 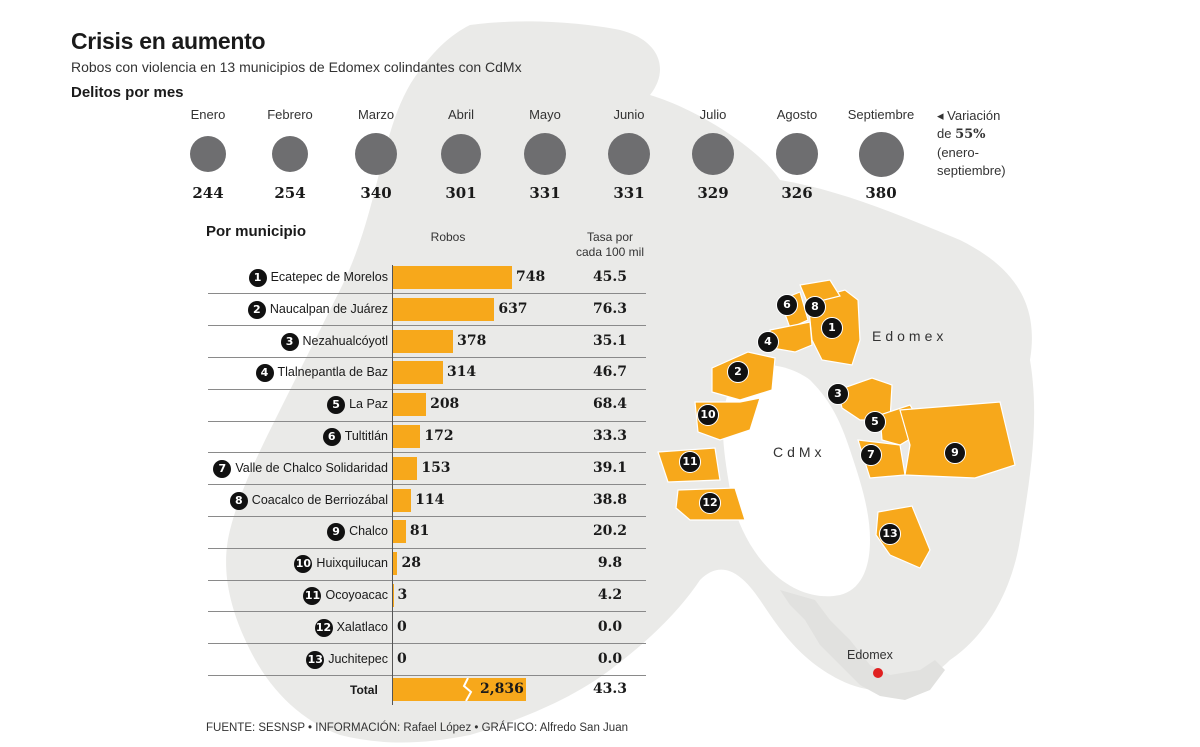 What do you see at coordinates (815, 307) in the screenshot?
I see `map-rank-badge: 8` at bounding box center [815, 307].